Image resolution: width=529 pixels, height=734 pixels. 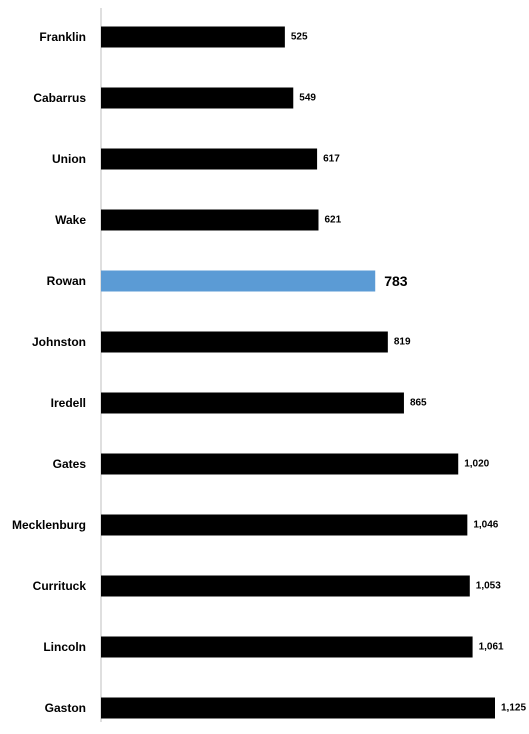 I want to click on category-label-lincoln: Lincoln, so click(x=64, y=647).